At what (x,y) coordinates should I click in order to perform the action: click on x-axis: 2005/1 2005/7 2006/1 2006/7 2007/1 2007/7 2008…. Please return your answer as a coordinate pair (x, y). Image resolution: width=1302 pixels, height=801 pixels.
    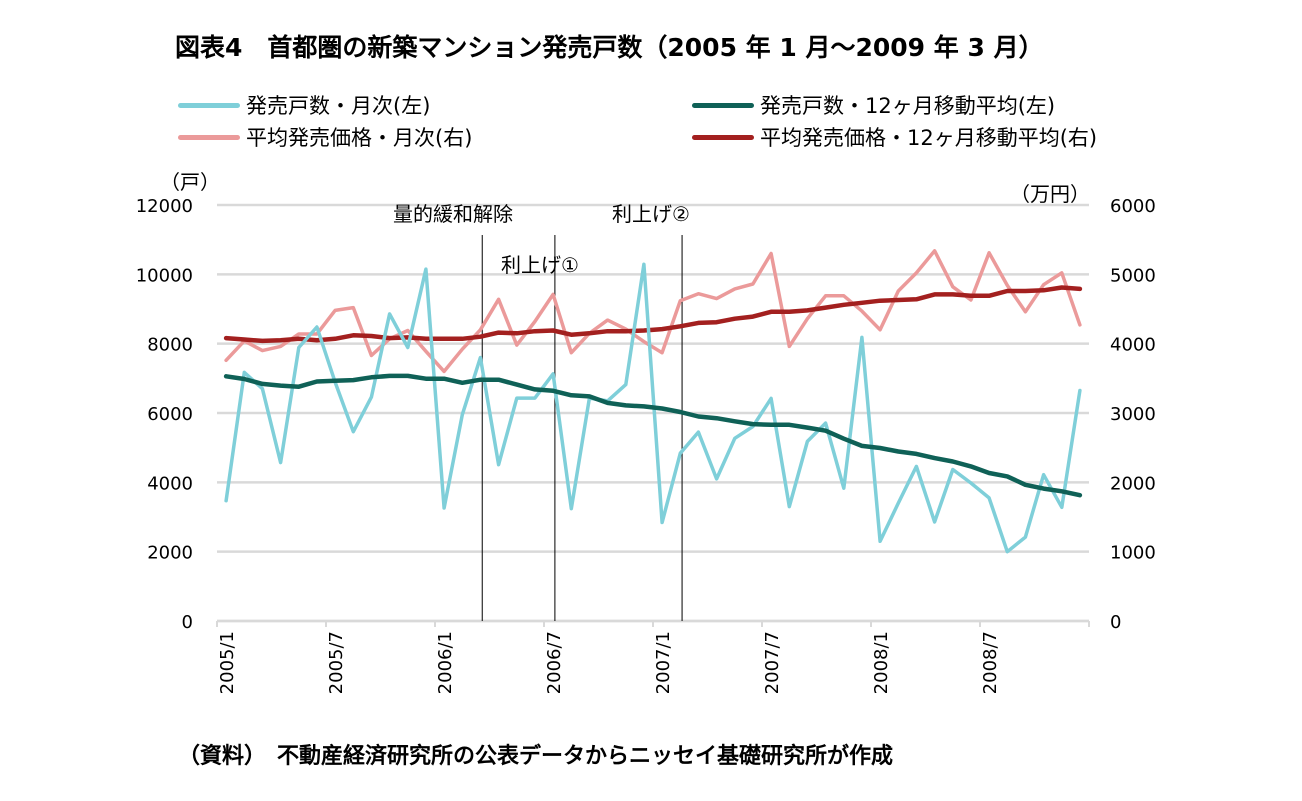
    Looking at the image, I should click on (653, 656).